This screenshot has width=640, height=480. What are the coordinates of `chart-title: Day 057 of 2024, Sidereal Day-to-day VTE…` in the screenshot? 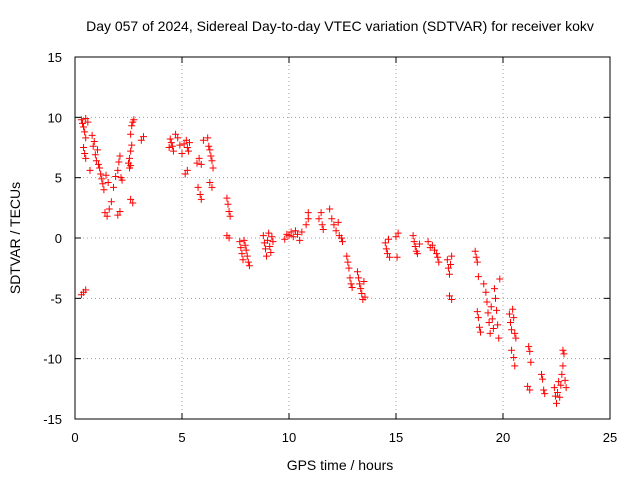 It's located at (340, 26).